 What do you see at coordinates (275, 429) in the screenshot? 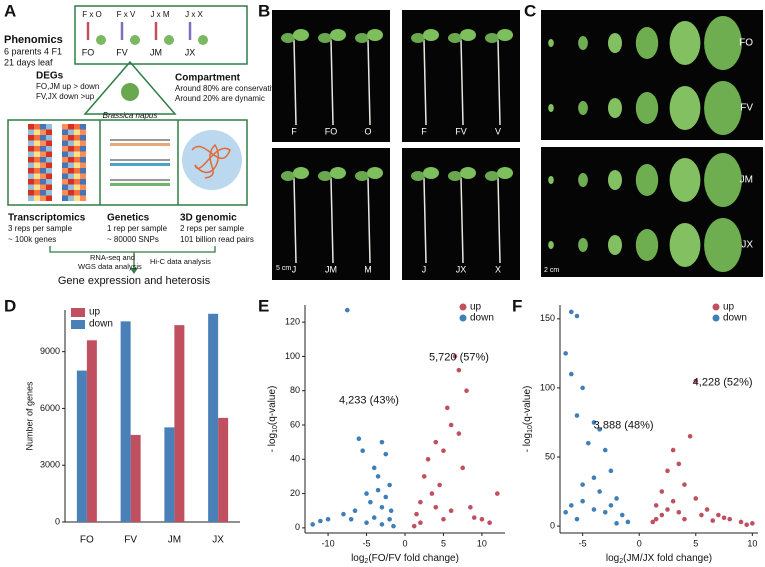
I see `label-part: 10` at bounding box center [275, 429].